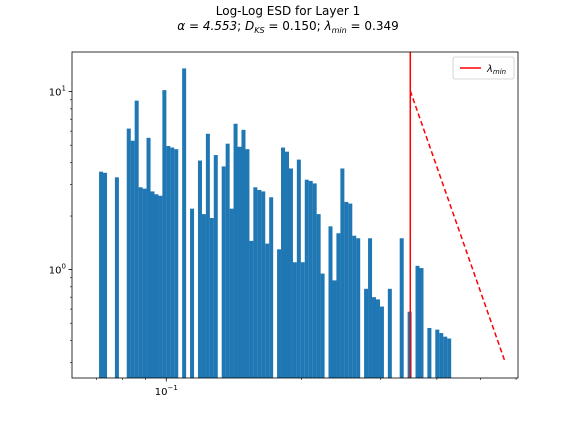 Image resolution: width=576 pixels, height=432 pixels. What do you see at coordinates (458, 226) in the screenshot?
I see `power-law-fit-line` at bounding box center [458, 226].